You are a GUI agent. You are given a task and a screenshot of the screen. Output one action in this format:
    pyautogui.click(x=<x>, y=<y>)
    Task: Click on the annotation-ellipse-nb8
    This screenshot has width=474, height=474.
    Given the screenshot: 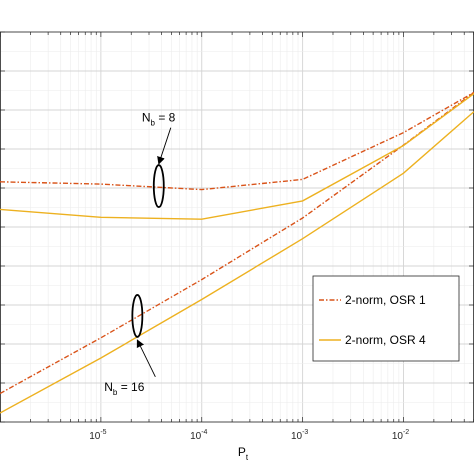 What is the action you would take?
    pyautogui.click(x=158, y=186)
    